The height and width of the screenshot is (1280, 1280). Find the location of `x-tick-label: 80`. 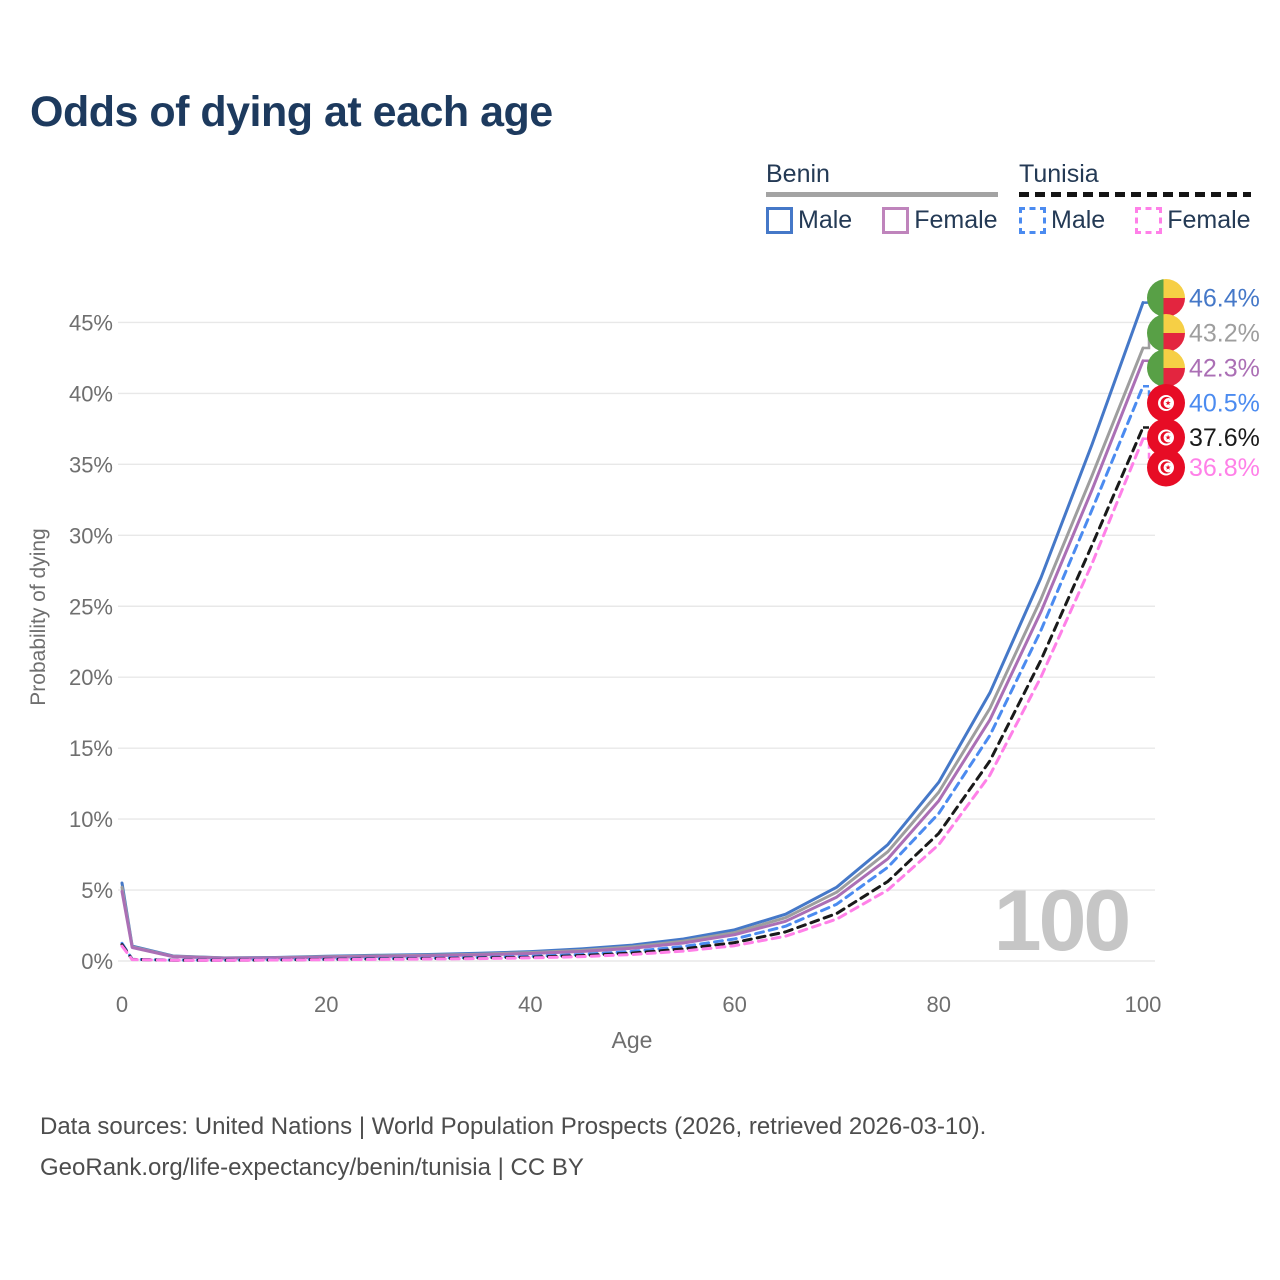

x-tick-label: 80 is located at coordinates (939, 1004).